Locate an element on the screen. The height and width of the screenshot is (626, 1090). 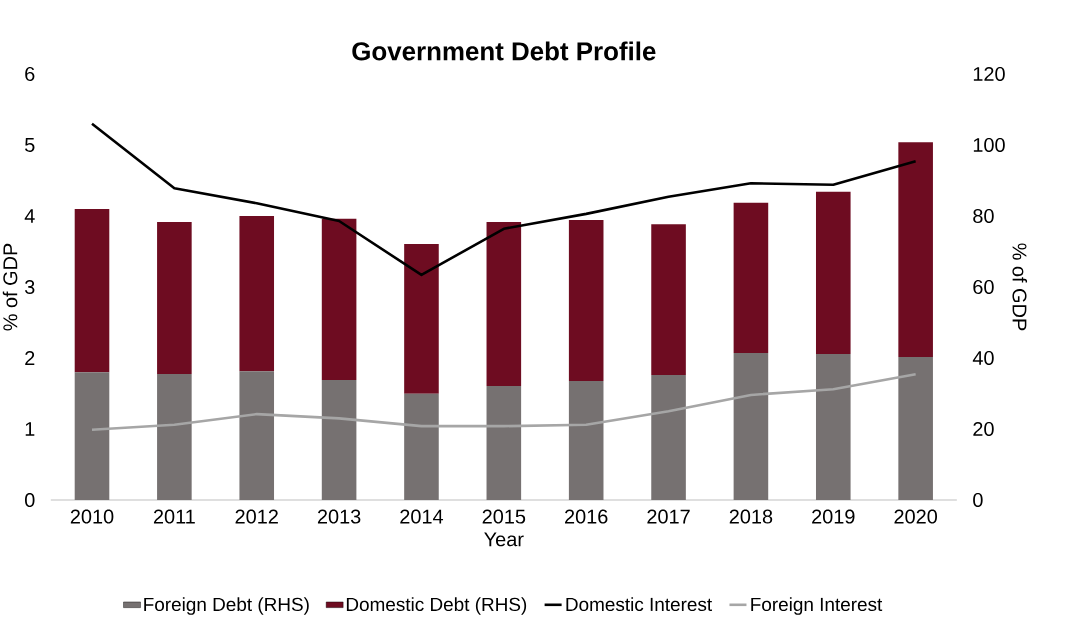
y-tick-label: 3 is located at coordinates (29, 287).